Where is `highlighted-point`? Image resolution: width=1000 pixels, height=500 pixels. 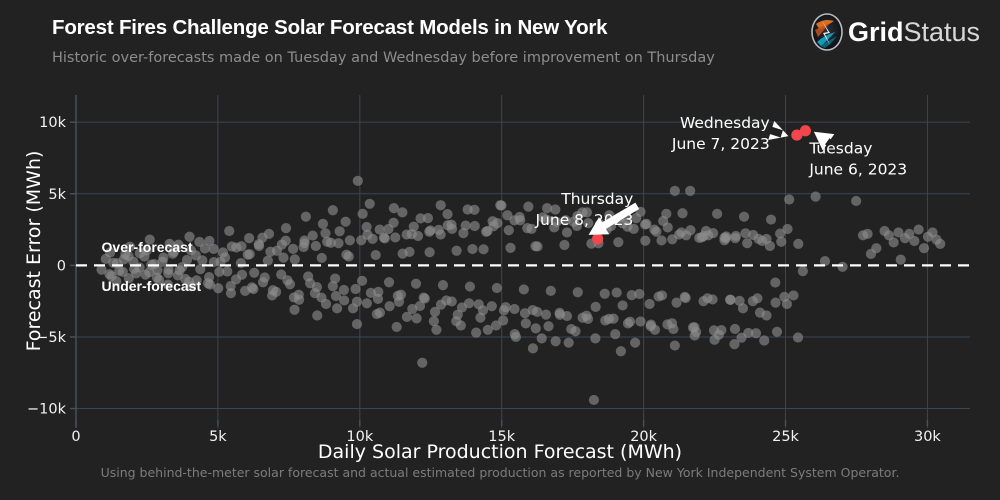 highlighted-point is located at coordinates (797, 135).